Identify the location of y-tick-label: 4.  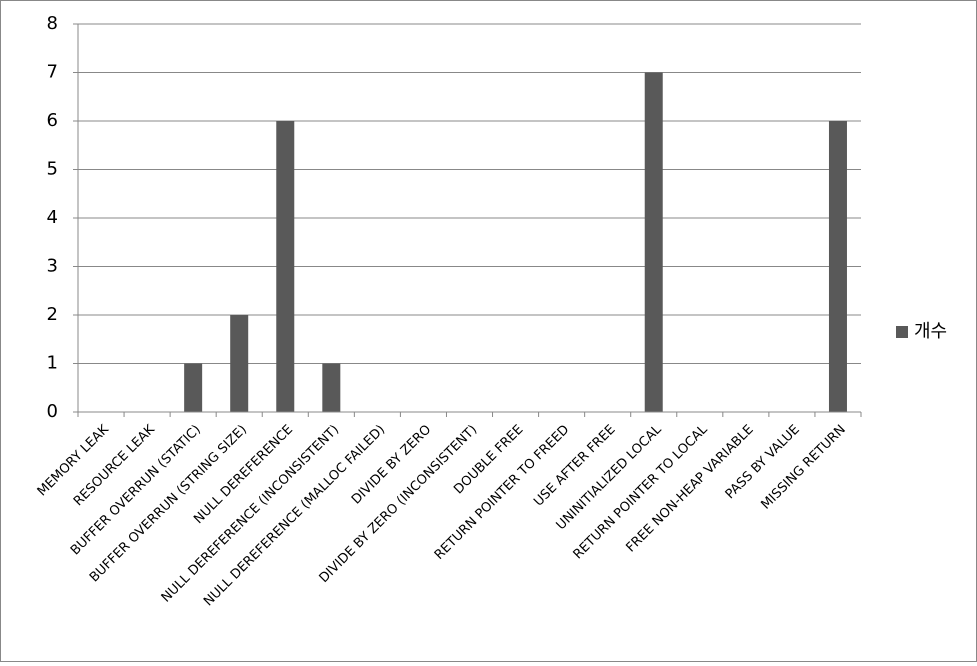
(52, 217).